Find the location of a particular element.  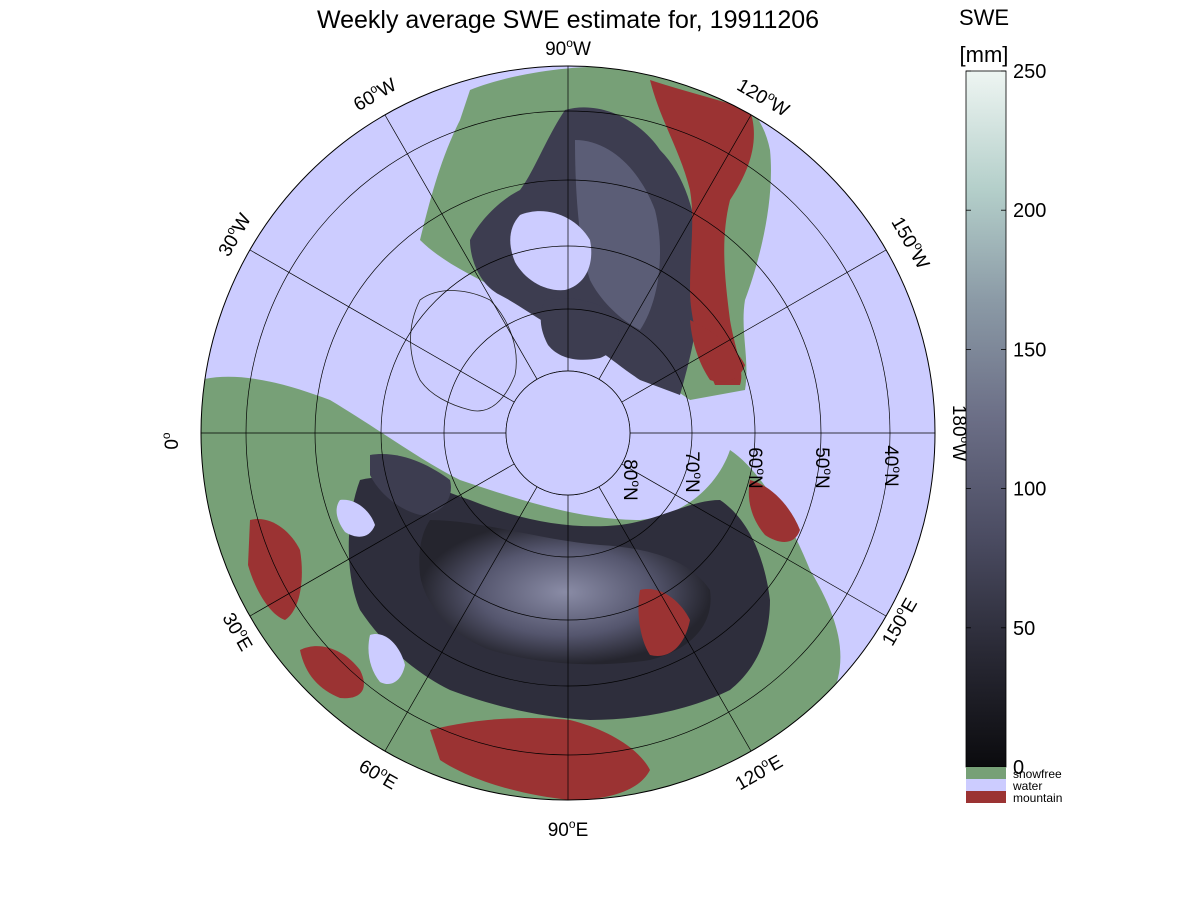

lat-label-60n: 60oN is located at coordinates (756, 468).